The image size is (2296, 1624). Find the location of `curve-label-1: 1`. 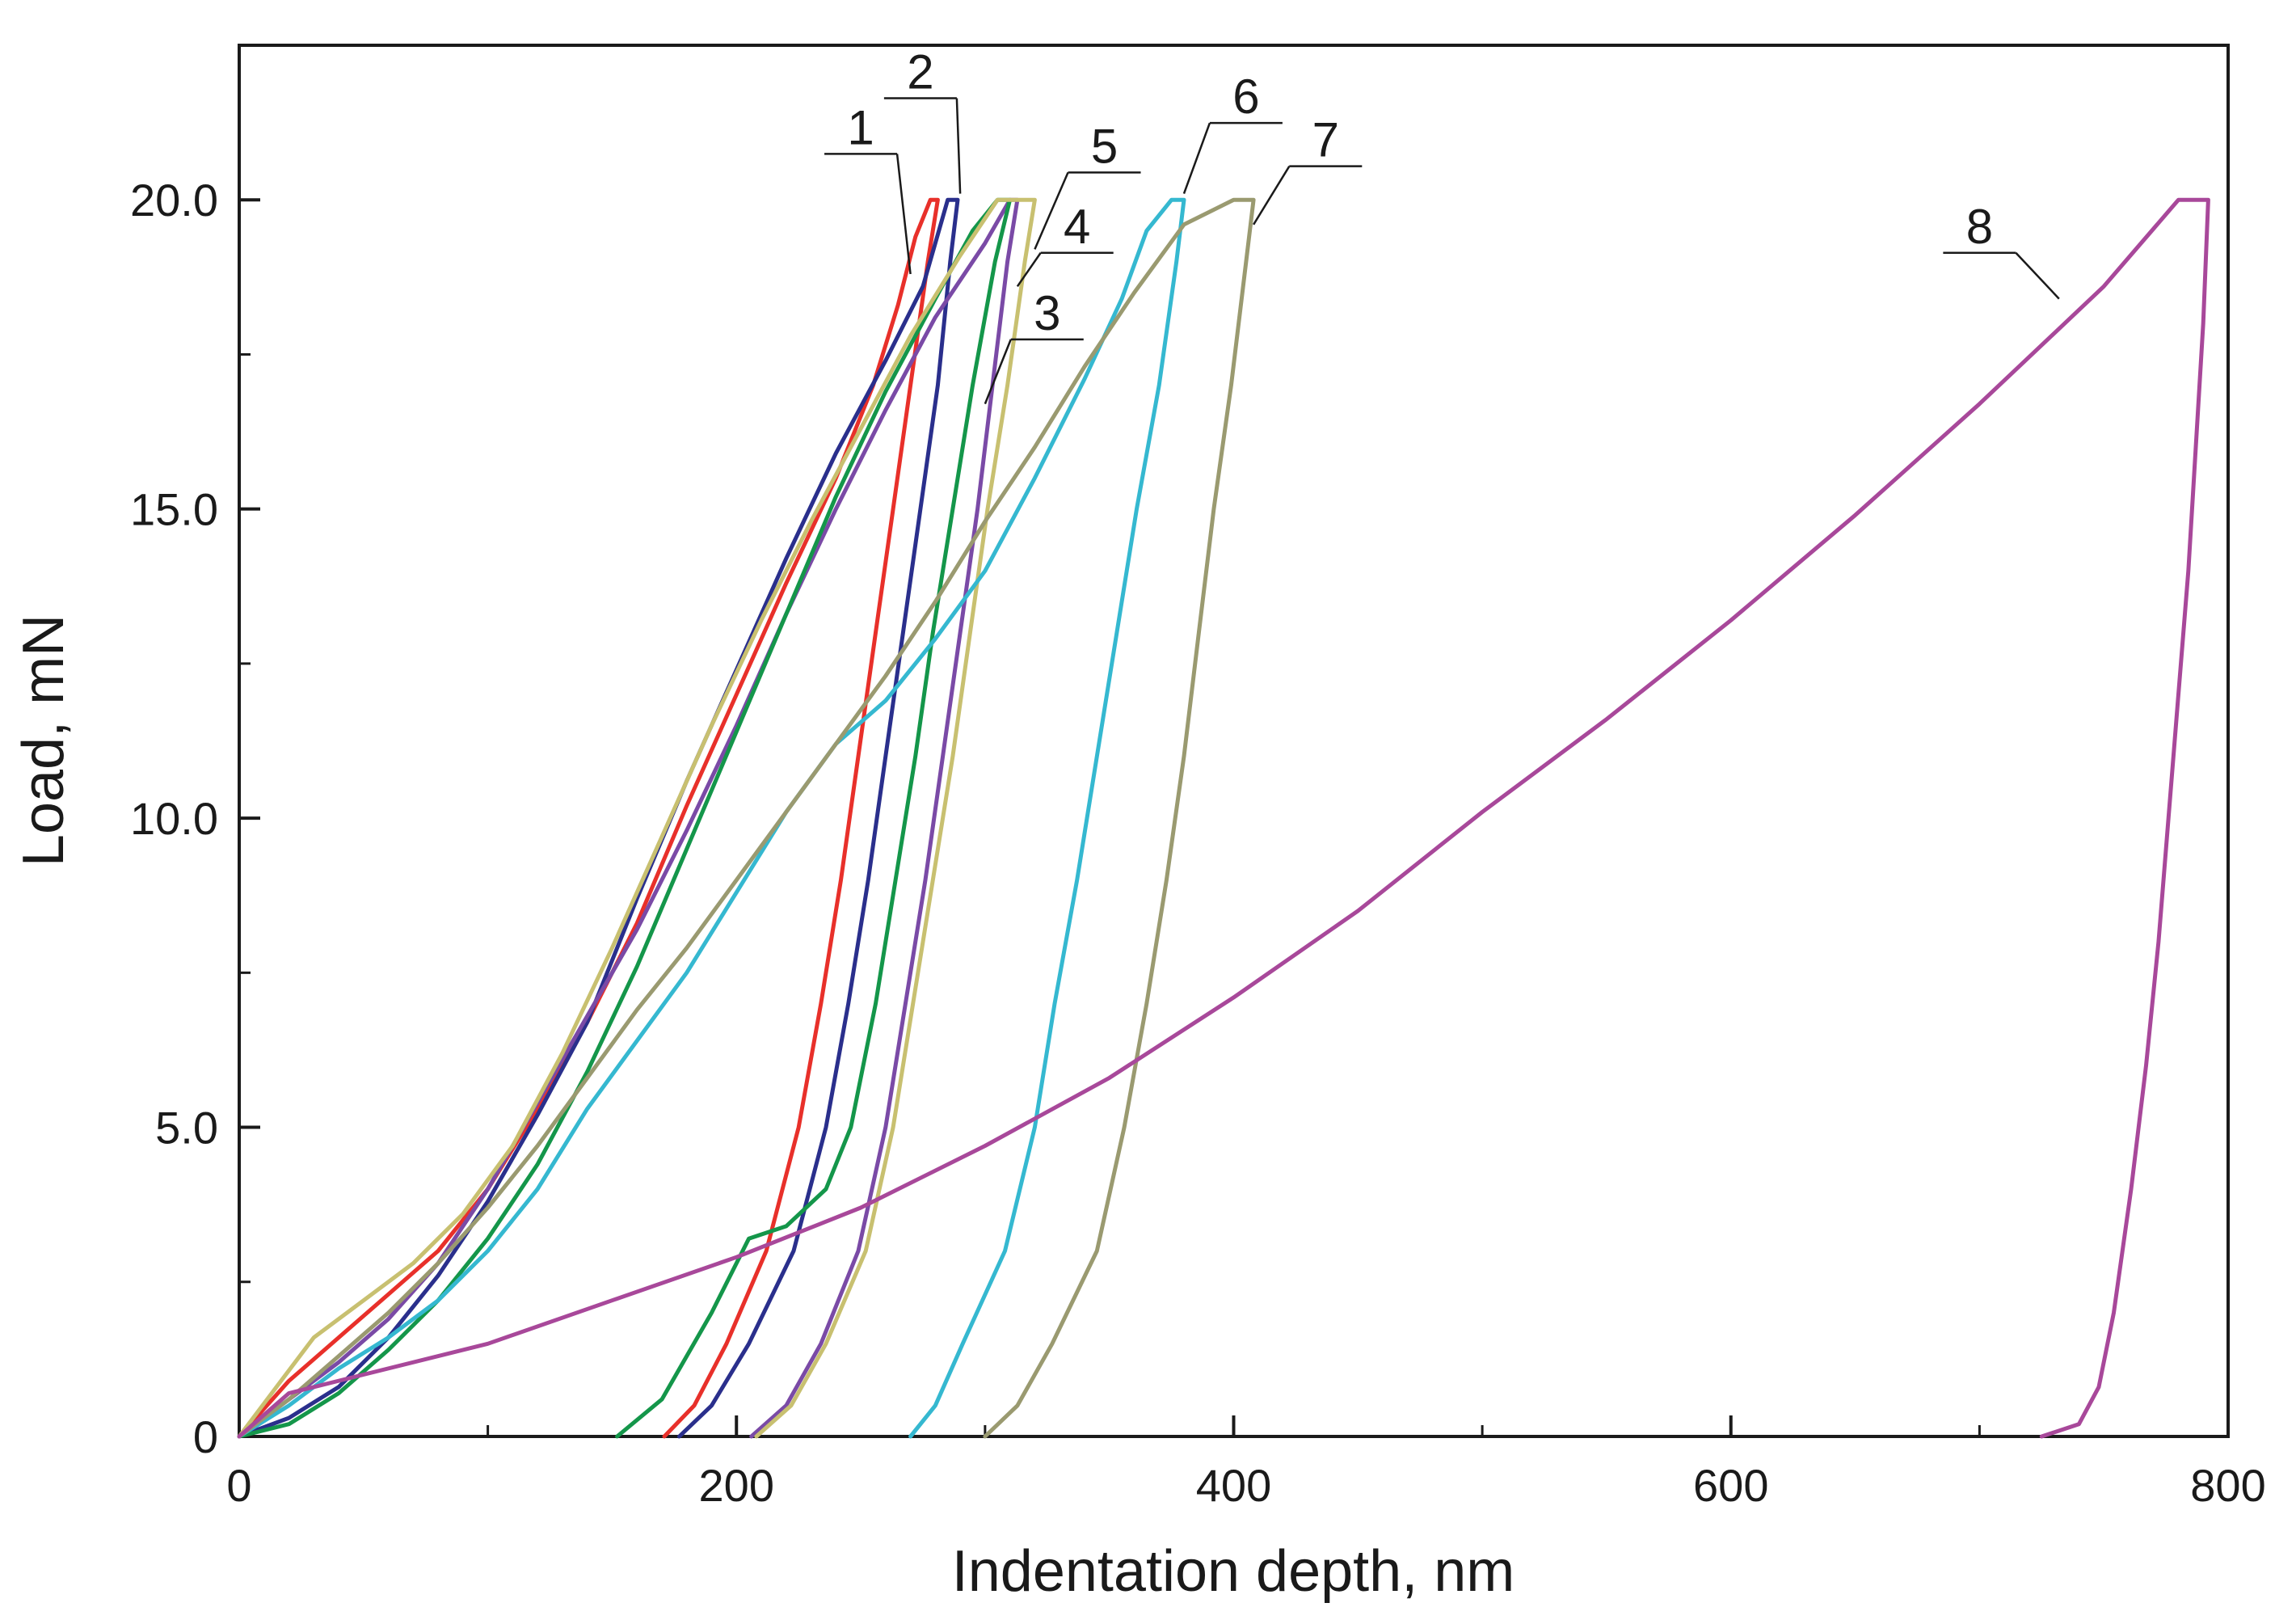

curve-label-1: 1 is located at coordinates (860, 127).